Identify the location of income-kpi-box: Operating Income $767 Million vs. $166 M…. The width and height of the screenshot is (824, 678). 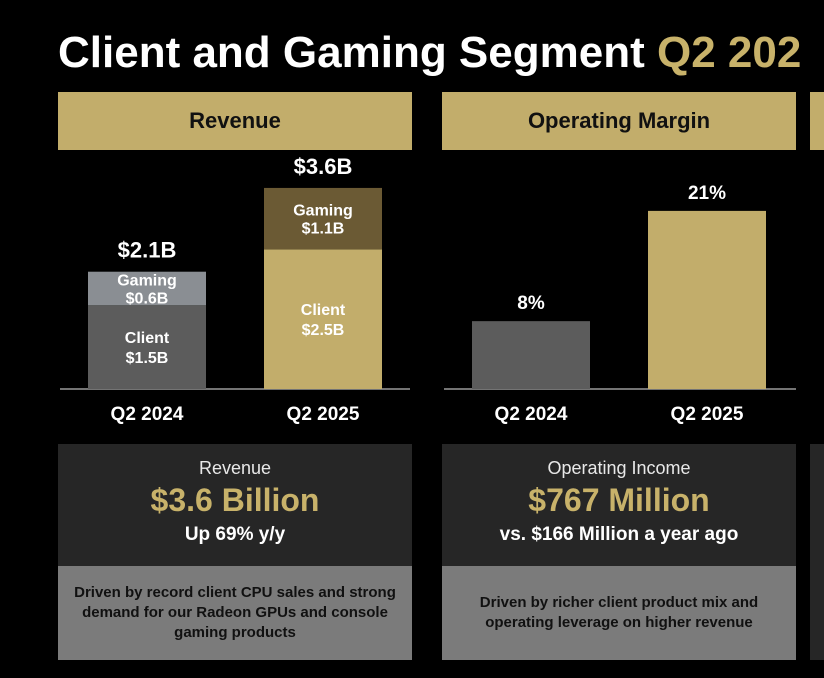
(619, 505).